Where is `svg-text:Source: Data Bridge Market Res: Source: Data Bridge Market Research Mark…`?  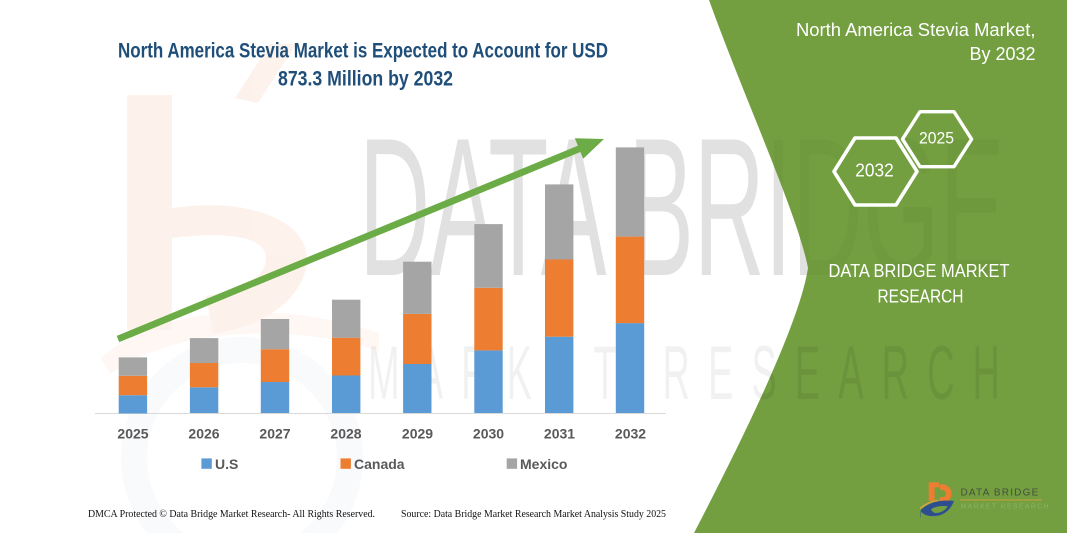
svg-text:Source: Data Bridge Market Res: Source: Data Bridge Market Research Mark… is located at coordinates (533, 514).